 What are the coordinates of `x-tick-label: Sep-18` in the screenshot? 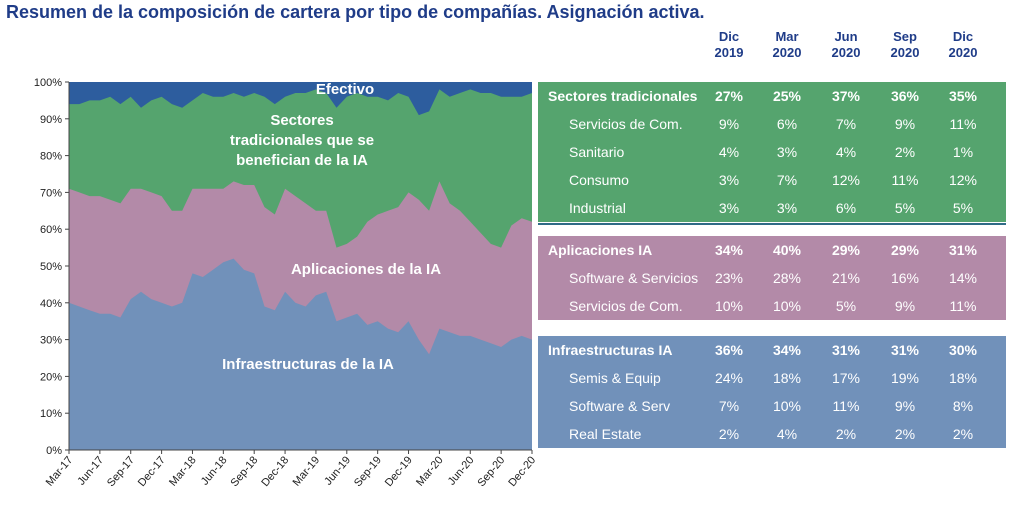 It's located at (244, 471).